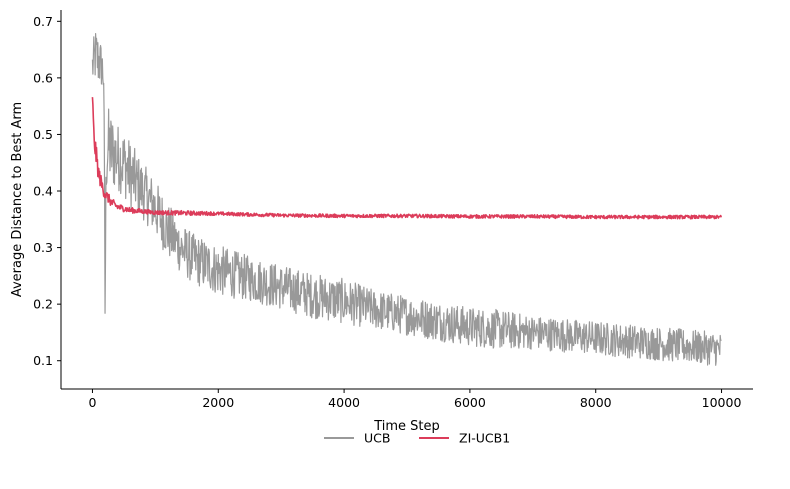 This screenshot has width=790, height=489. I want to click on y-axis-ticks: 0.1 0.2 0.3 0.4 0.5 0.6 0.7, so click(47, 191).